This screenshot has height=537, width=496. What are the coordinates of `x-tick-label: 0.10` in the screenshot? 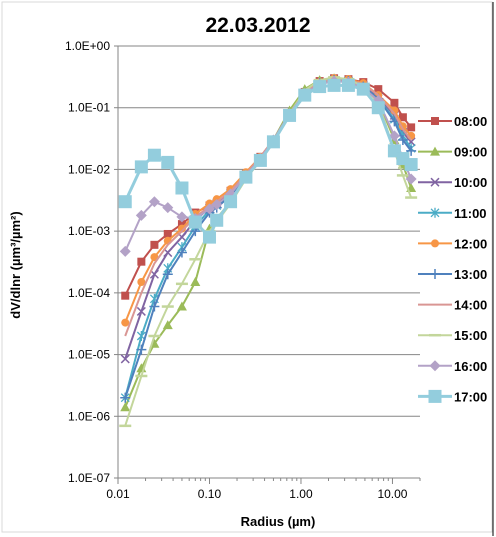 It's located at (210, 494).